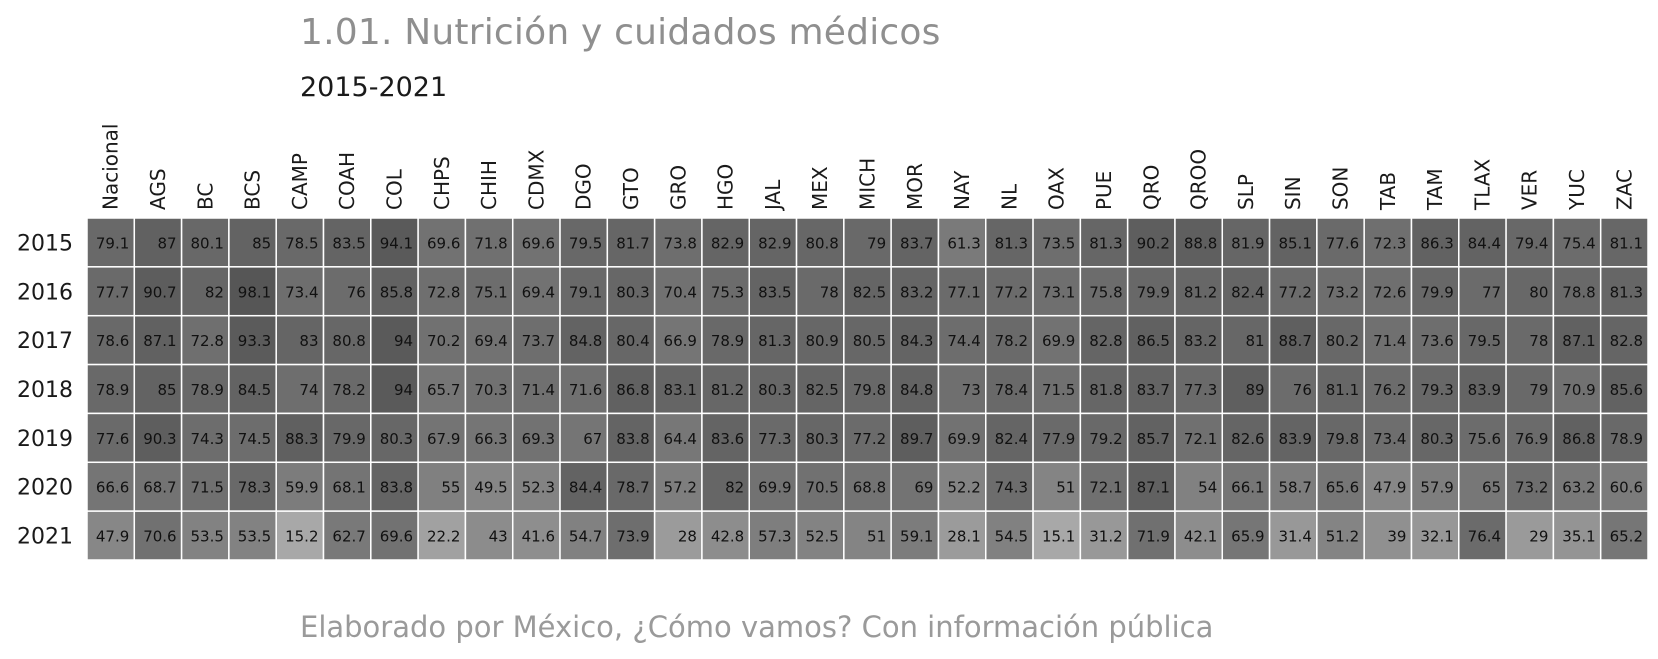 Image resolution: width=1658 pixels, height=659 pixels. What do you see at coordinates (773, 438) in the screenshot?
I see `heatmap-cell-2019-jal` at bounding box center [773, 438].